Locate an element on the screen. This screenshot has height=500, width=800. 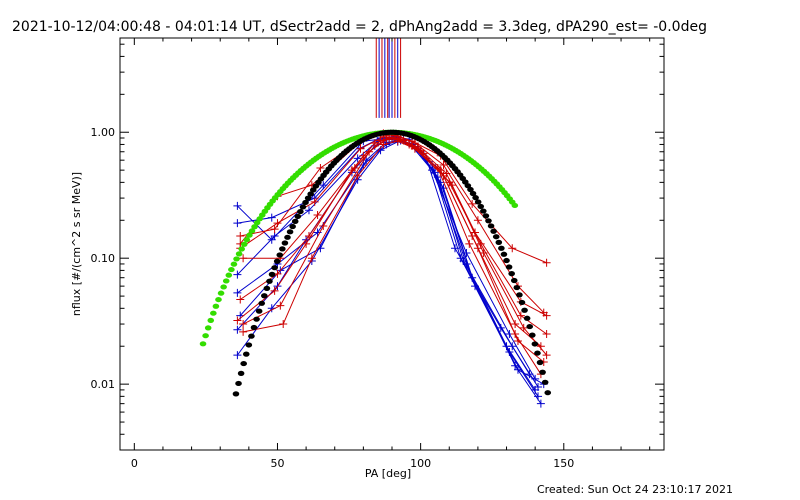
data-series is located at coordinates (393, 226).